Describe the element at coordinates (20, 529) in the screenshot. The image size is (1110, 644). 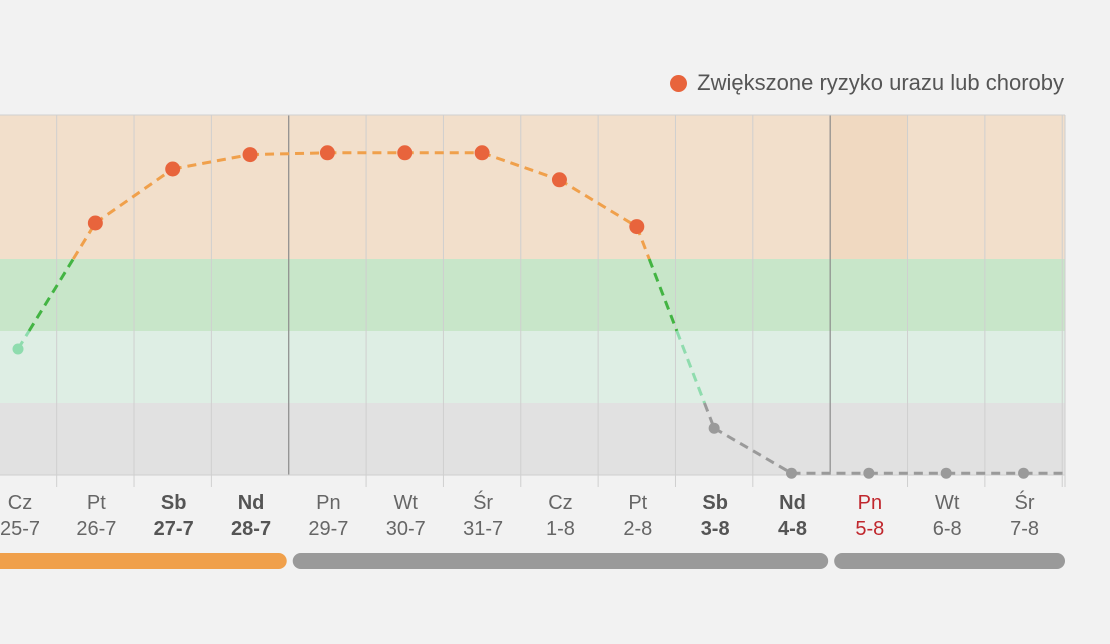
I see `tick-date-label: 25-7` at that location.